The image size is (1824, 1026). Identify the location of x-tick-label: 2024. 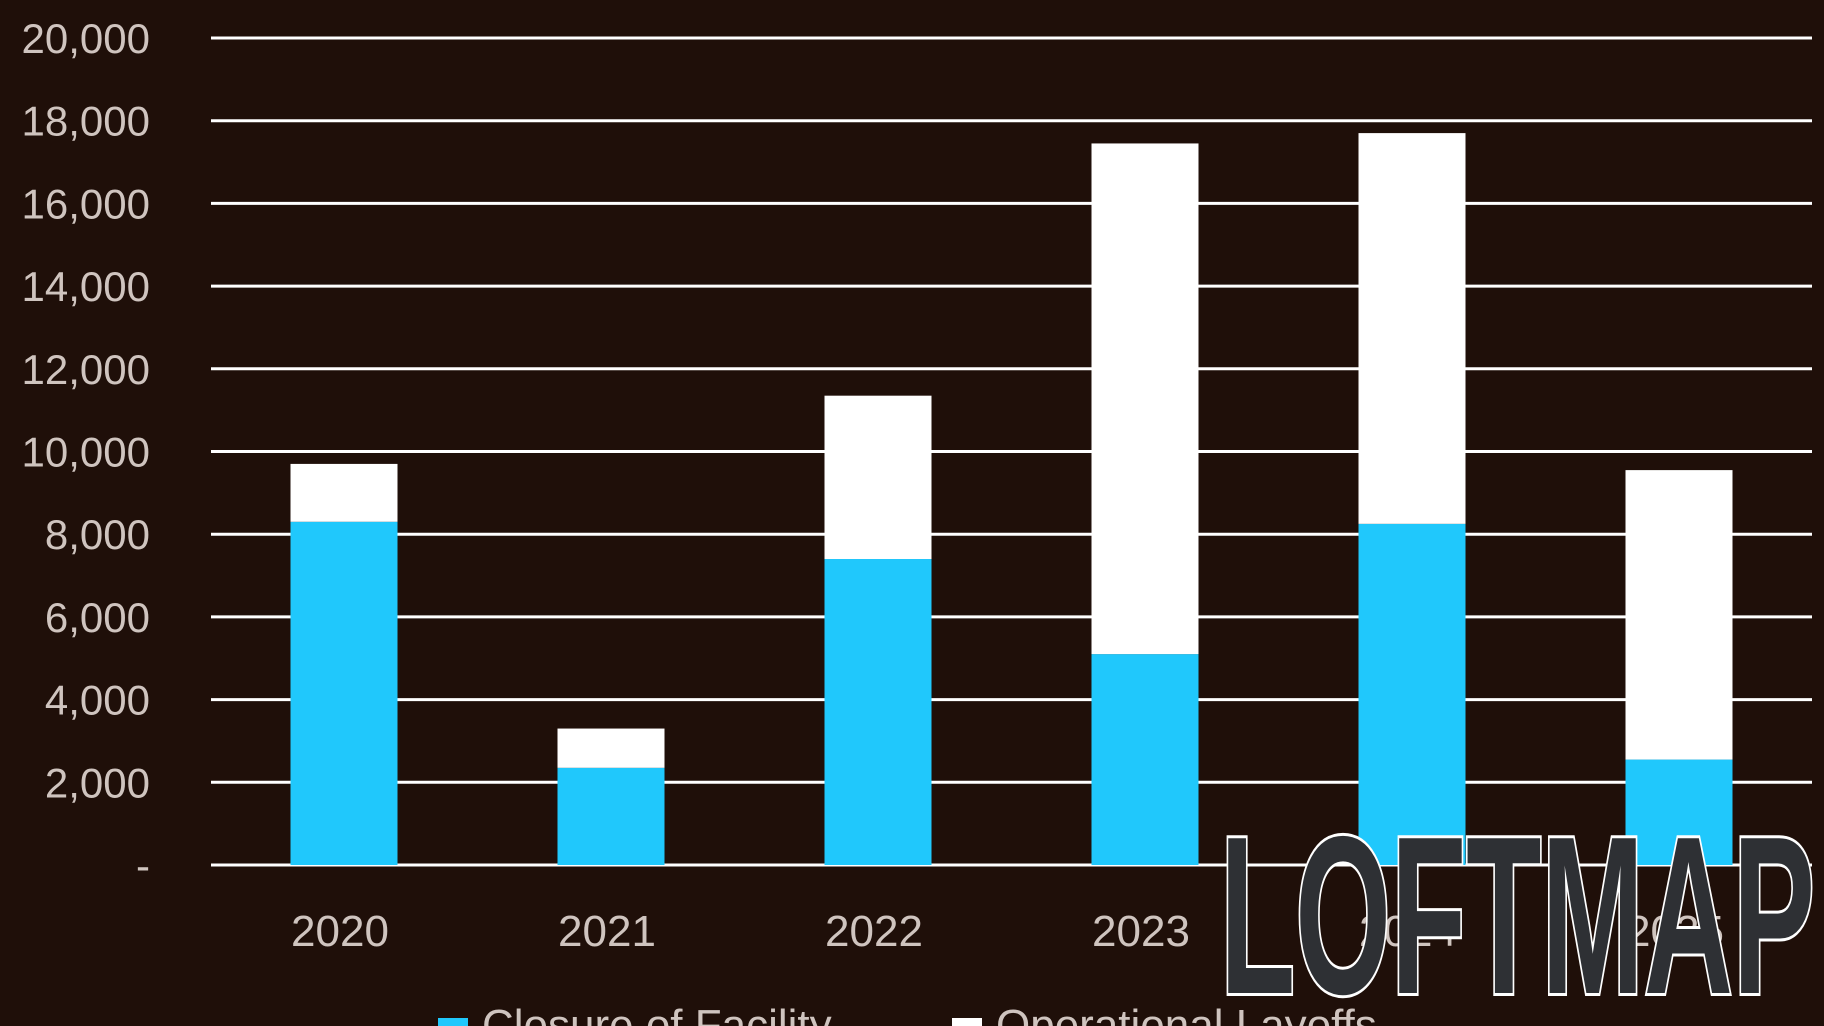
(1408, 931).